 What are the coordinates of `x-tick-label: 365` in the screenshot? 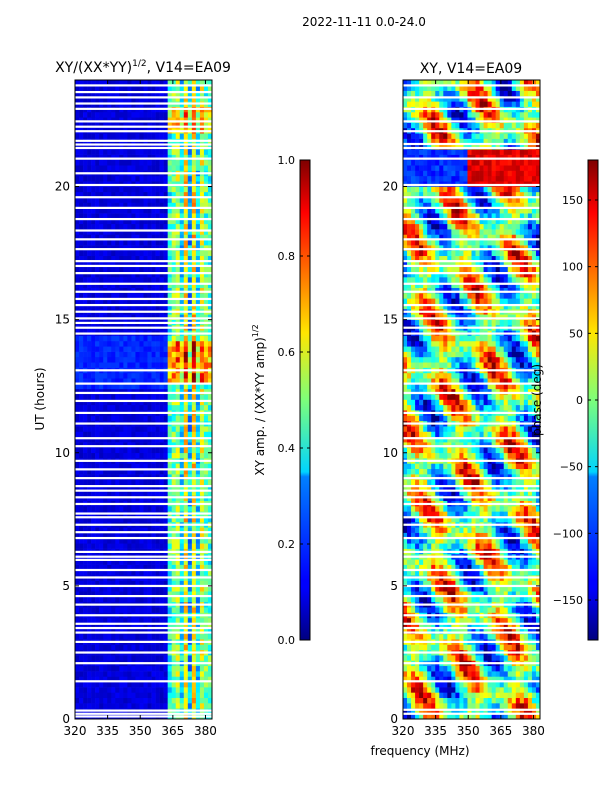 It's located at (172, 731).